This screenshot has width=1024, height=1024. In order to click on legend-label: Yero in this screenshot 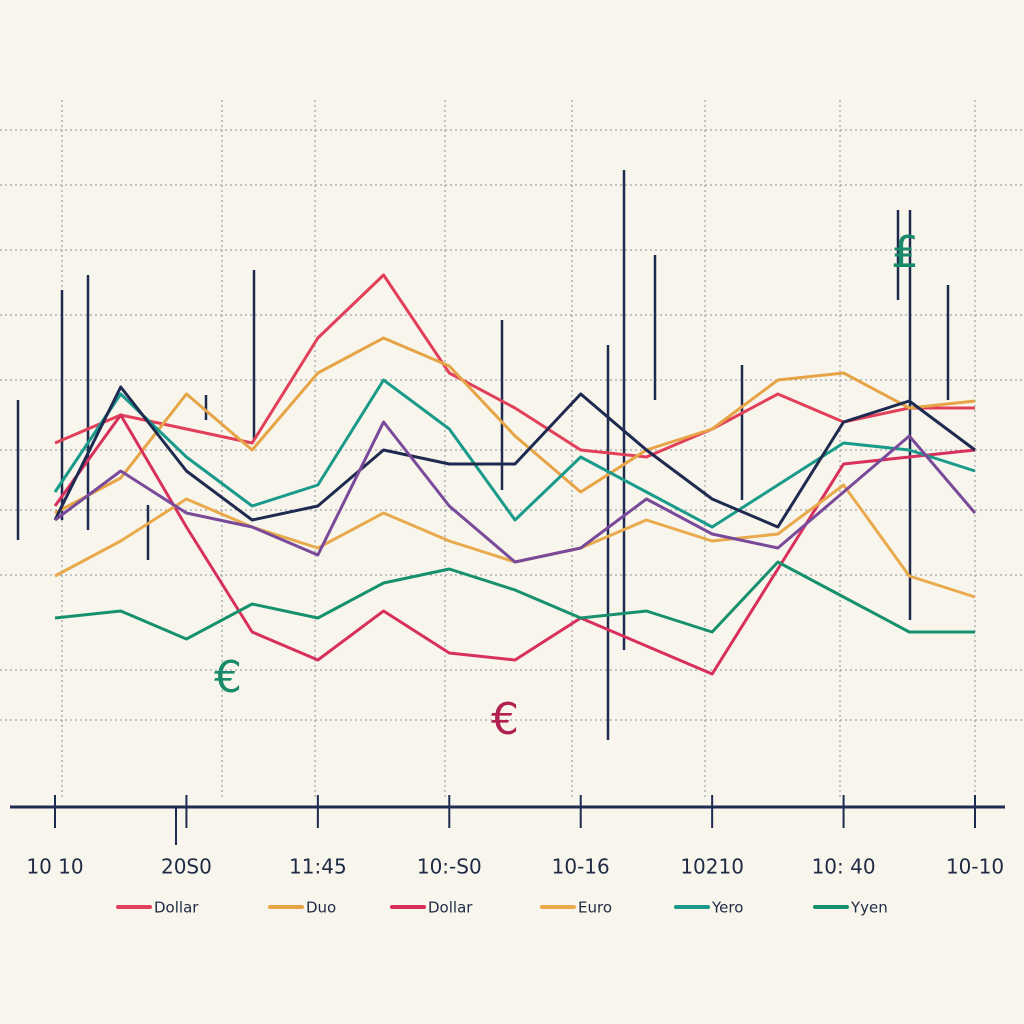, I will do `click(727, 908)`.